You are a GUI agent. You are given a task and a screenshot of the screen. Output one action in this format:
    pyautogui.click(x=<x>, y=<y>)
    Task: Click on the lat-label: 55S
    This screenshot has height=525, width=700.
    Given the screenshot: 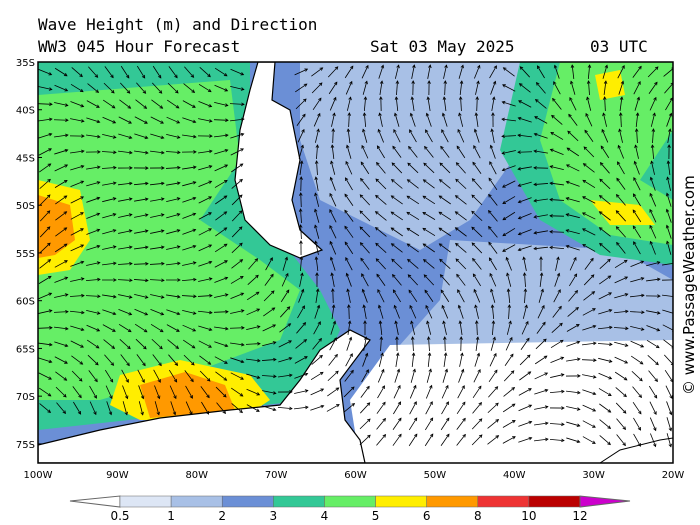 What is the action you would take?
    pyautogui.click(x=25, y=254)
    